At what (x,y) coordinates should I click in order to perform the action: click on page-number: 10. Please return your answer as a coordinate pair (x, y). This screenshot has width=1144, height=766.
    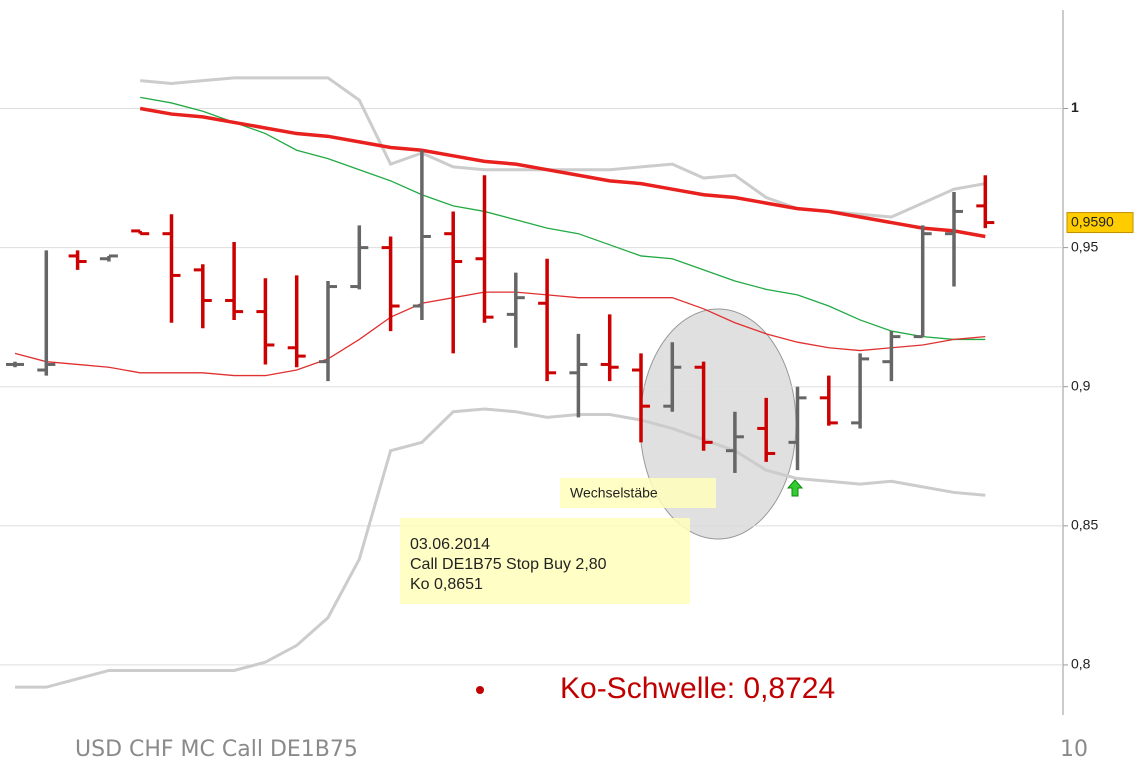
    Looking at the image, I should click on (1074, 749).